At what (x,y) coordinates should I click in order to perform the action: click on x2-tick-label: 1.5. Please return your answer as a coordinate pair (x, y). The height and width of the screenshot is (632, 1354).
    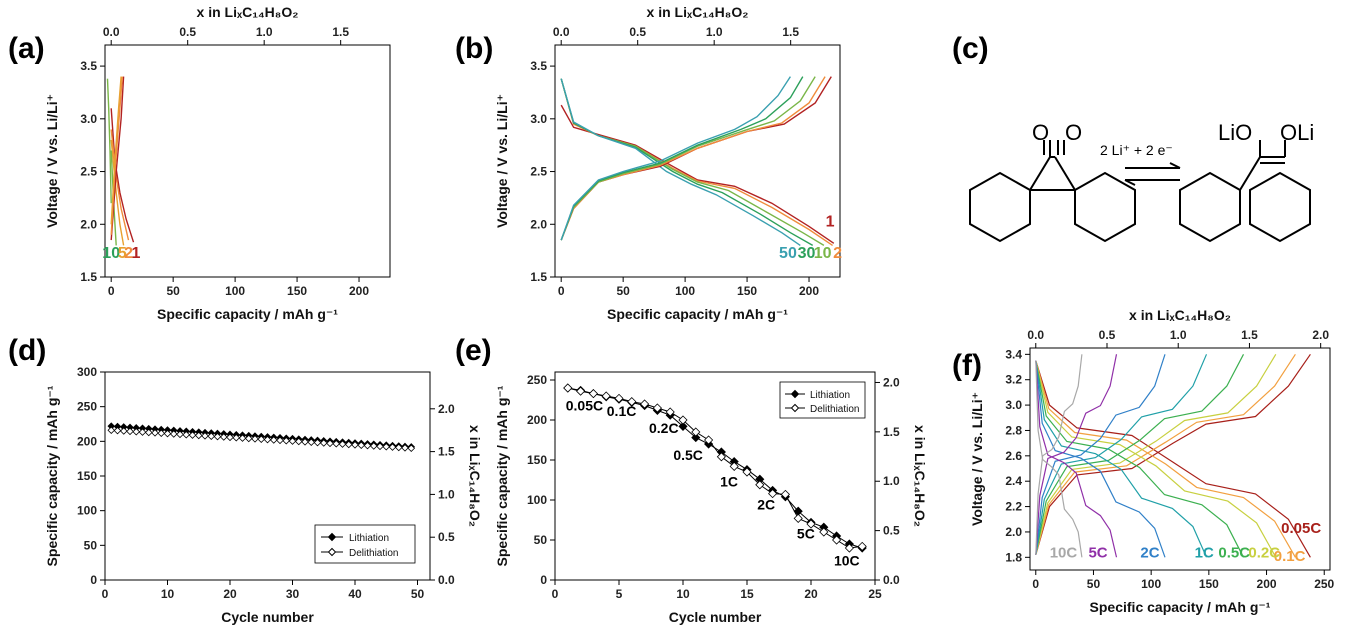
    Looking at the image, I should click on (340, 32).